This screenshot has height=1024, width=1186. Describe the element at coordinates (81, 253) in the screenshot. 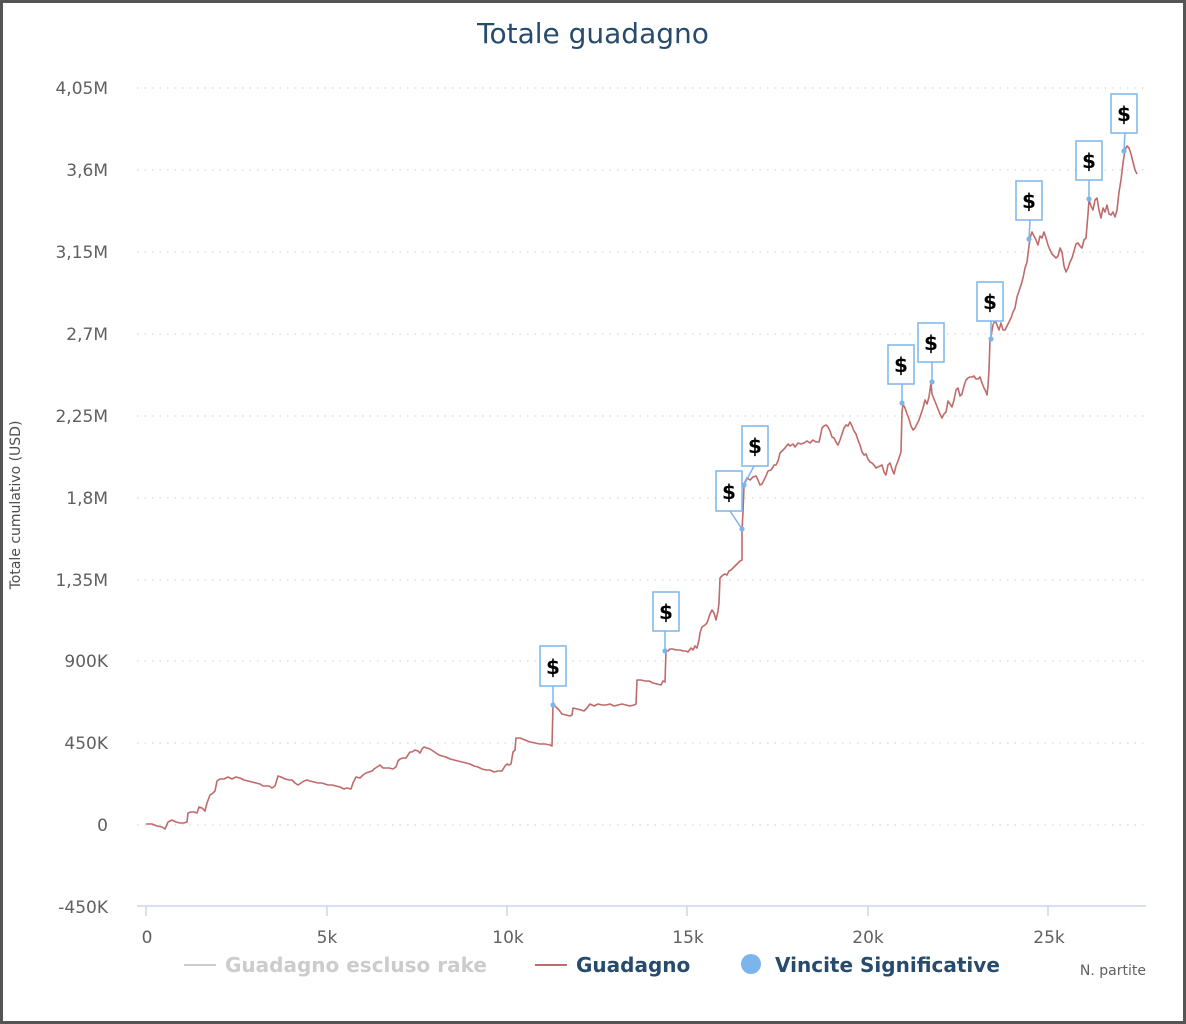

I see `y-tick: 3,15M` at that location.